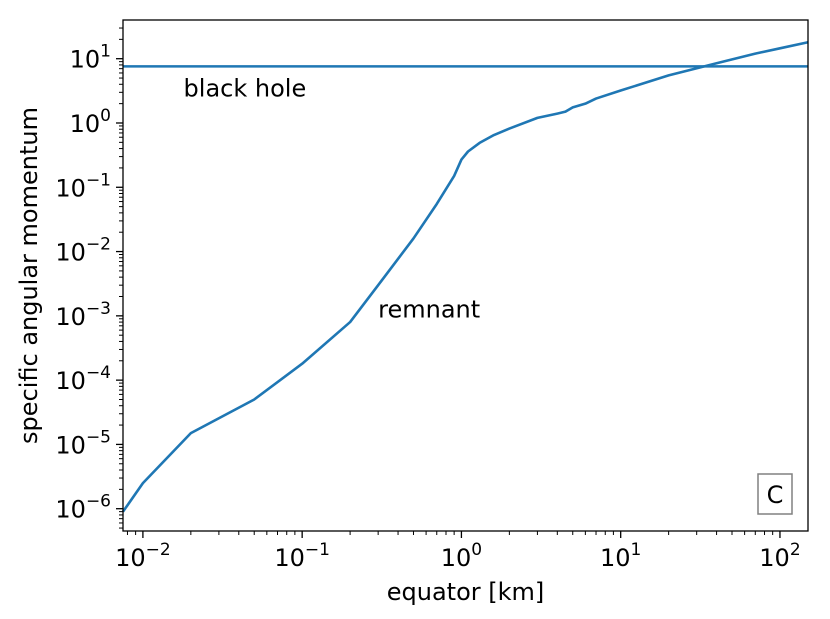 The image size is (830, 619). I want to click on panel-label-frame, so click(775, 494).